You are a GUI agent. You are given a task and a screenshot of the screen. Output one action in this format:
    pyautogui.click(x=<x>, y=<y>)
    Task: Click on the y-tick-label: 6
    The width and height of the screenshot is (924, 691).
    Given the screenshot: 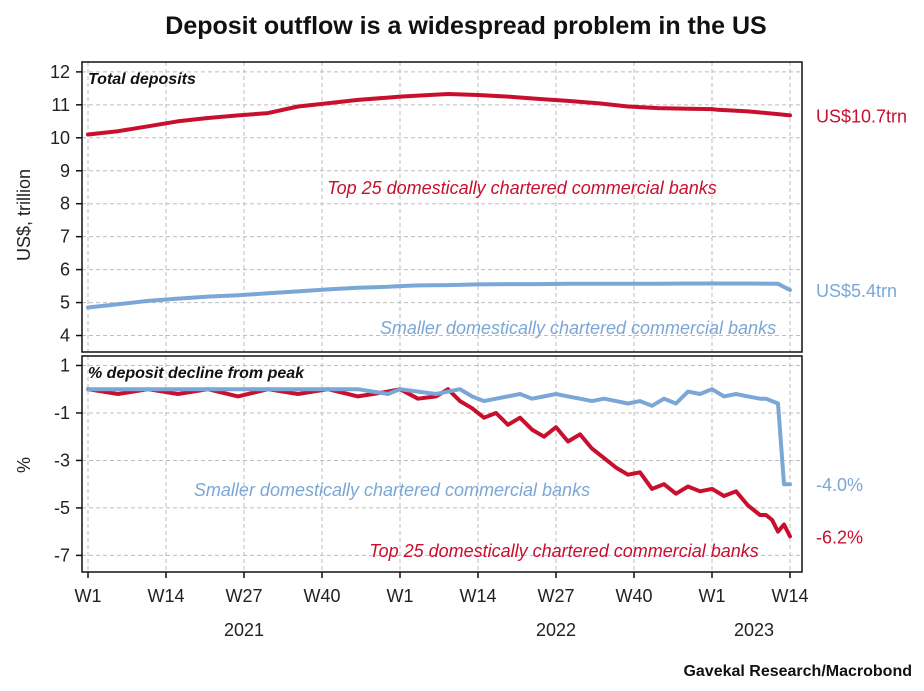 What is the action you would take?
    pyautogui.click(x=65, y=270)
    